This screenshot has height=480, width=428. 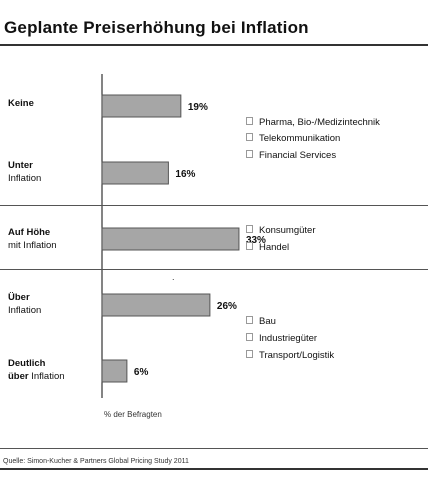 What do you see at coordinates (214, 45) in the screenshot?
I see `title-rule` at bounding box center [214, 45].